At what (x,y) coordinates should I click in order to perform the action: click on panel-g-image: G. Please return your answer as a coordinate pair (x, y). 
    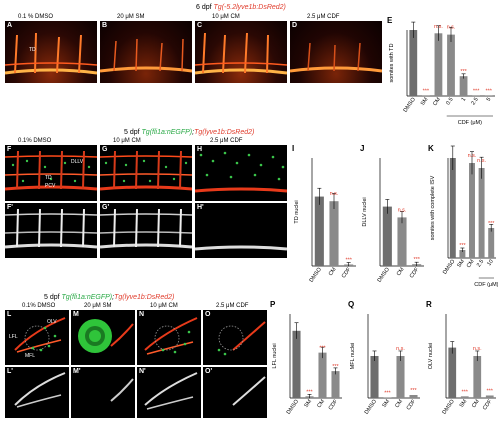
    Looking at the image, I should click on (146, 173).